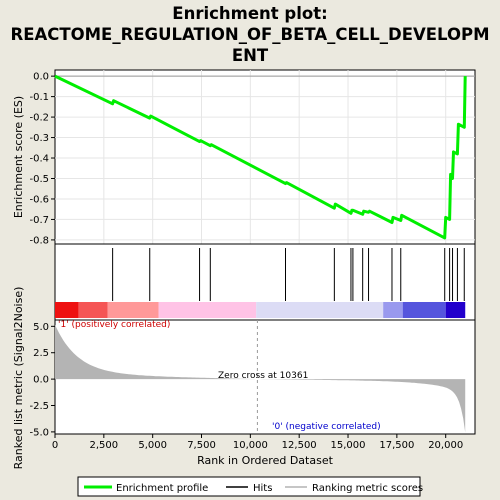 The height and width of the screenshot is (500, 500). What do you see at coordinates (39, 432) in the screenshot?
I see `metric-y-tick-label: -5.0` at bounding box center [39, 432].